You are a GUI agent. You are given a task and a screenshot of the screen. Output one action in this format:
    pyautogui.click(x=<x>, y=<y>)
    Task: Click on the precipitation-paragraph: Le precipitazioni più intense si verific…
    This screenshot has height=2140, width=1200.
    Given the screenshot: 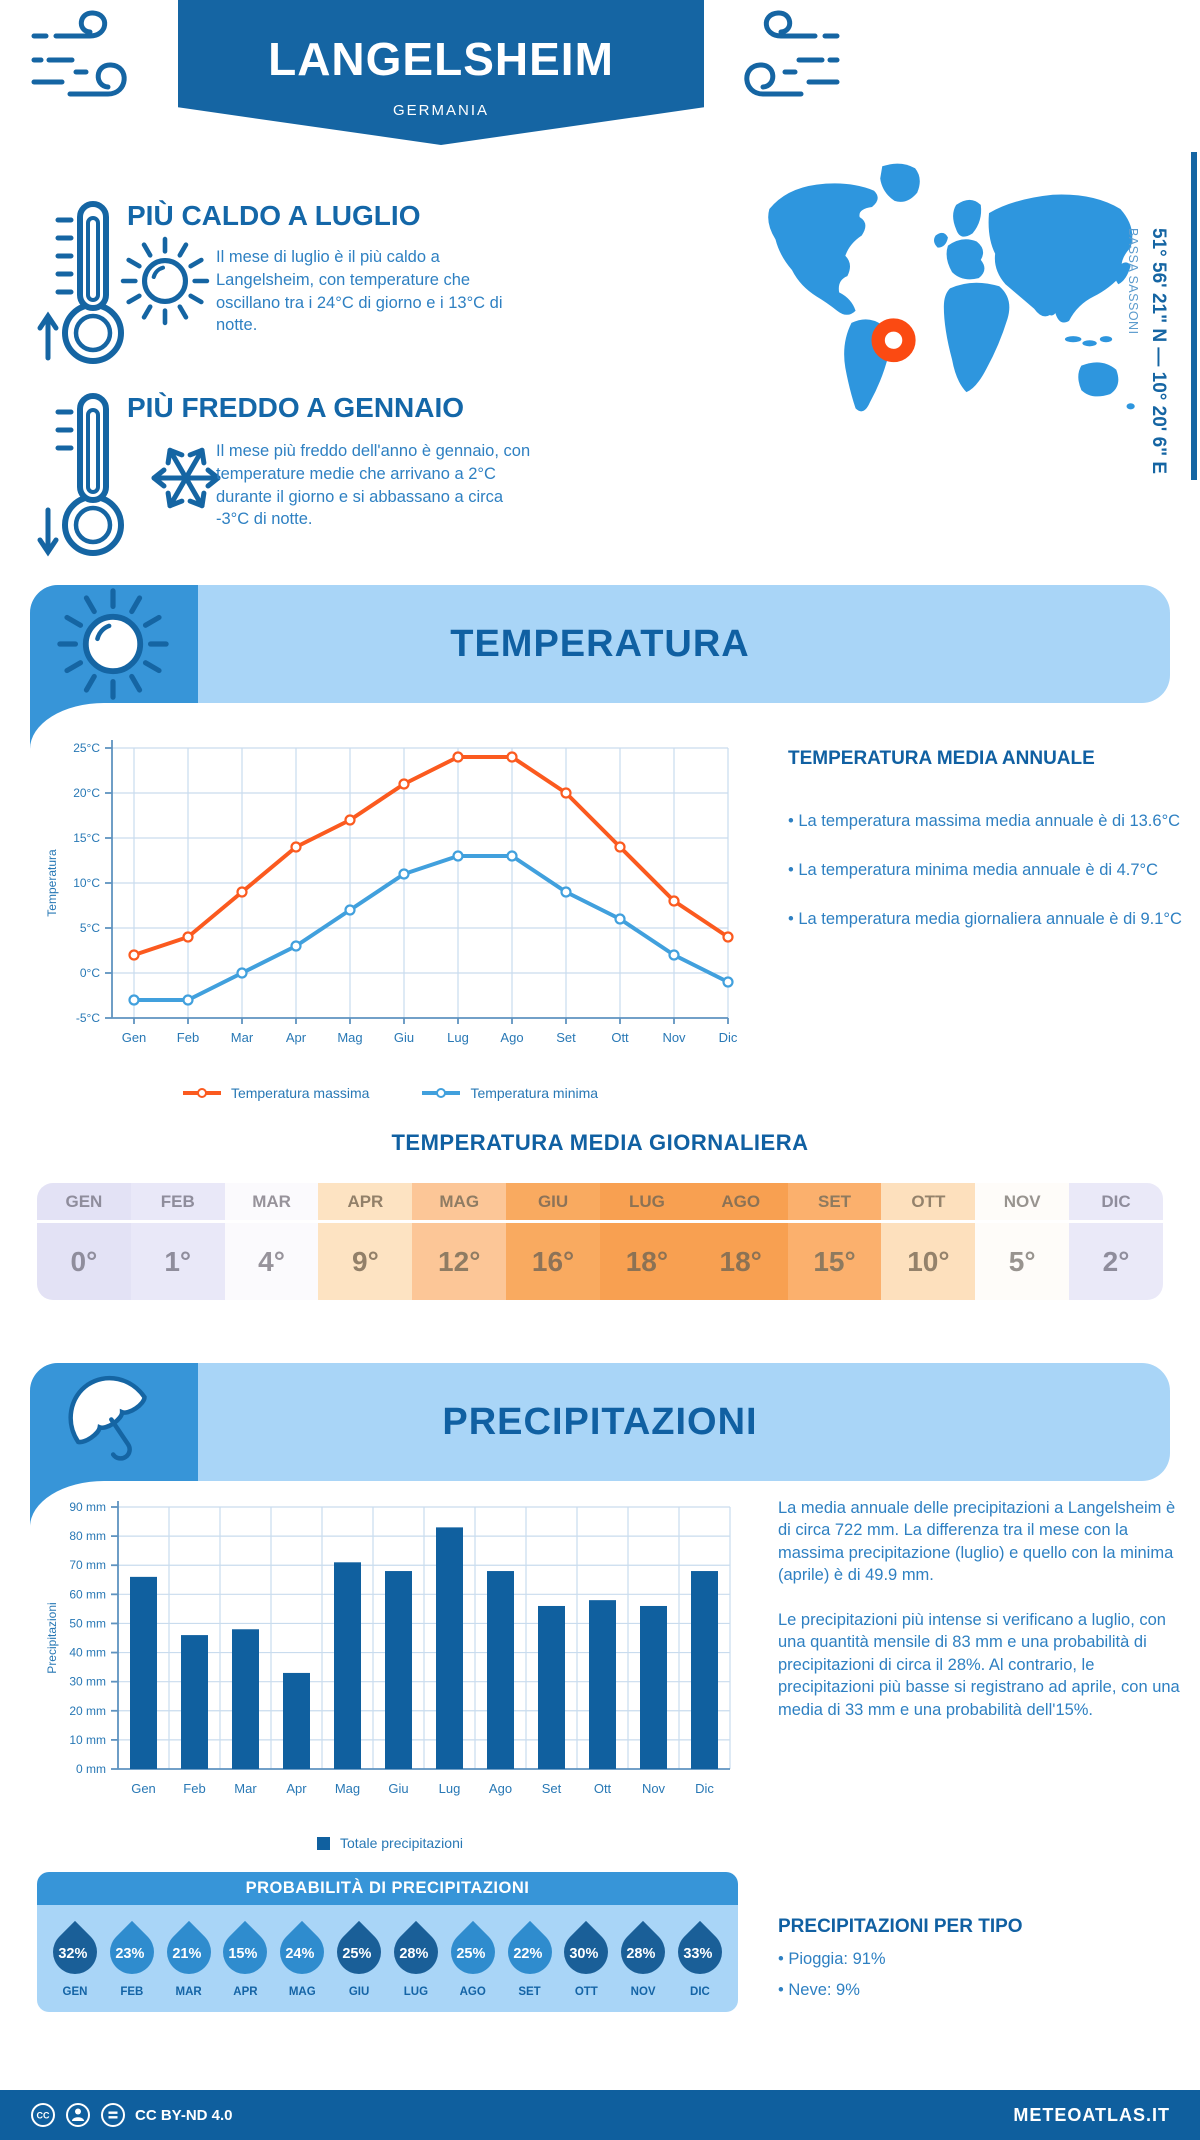 What is the action you would take?
    pyautogui.click(x=979, y=1664)
    